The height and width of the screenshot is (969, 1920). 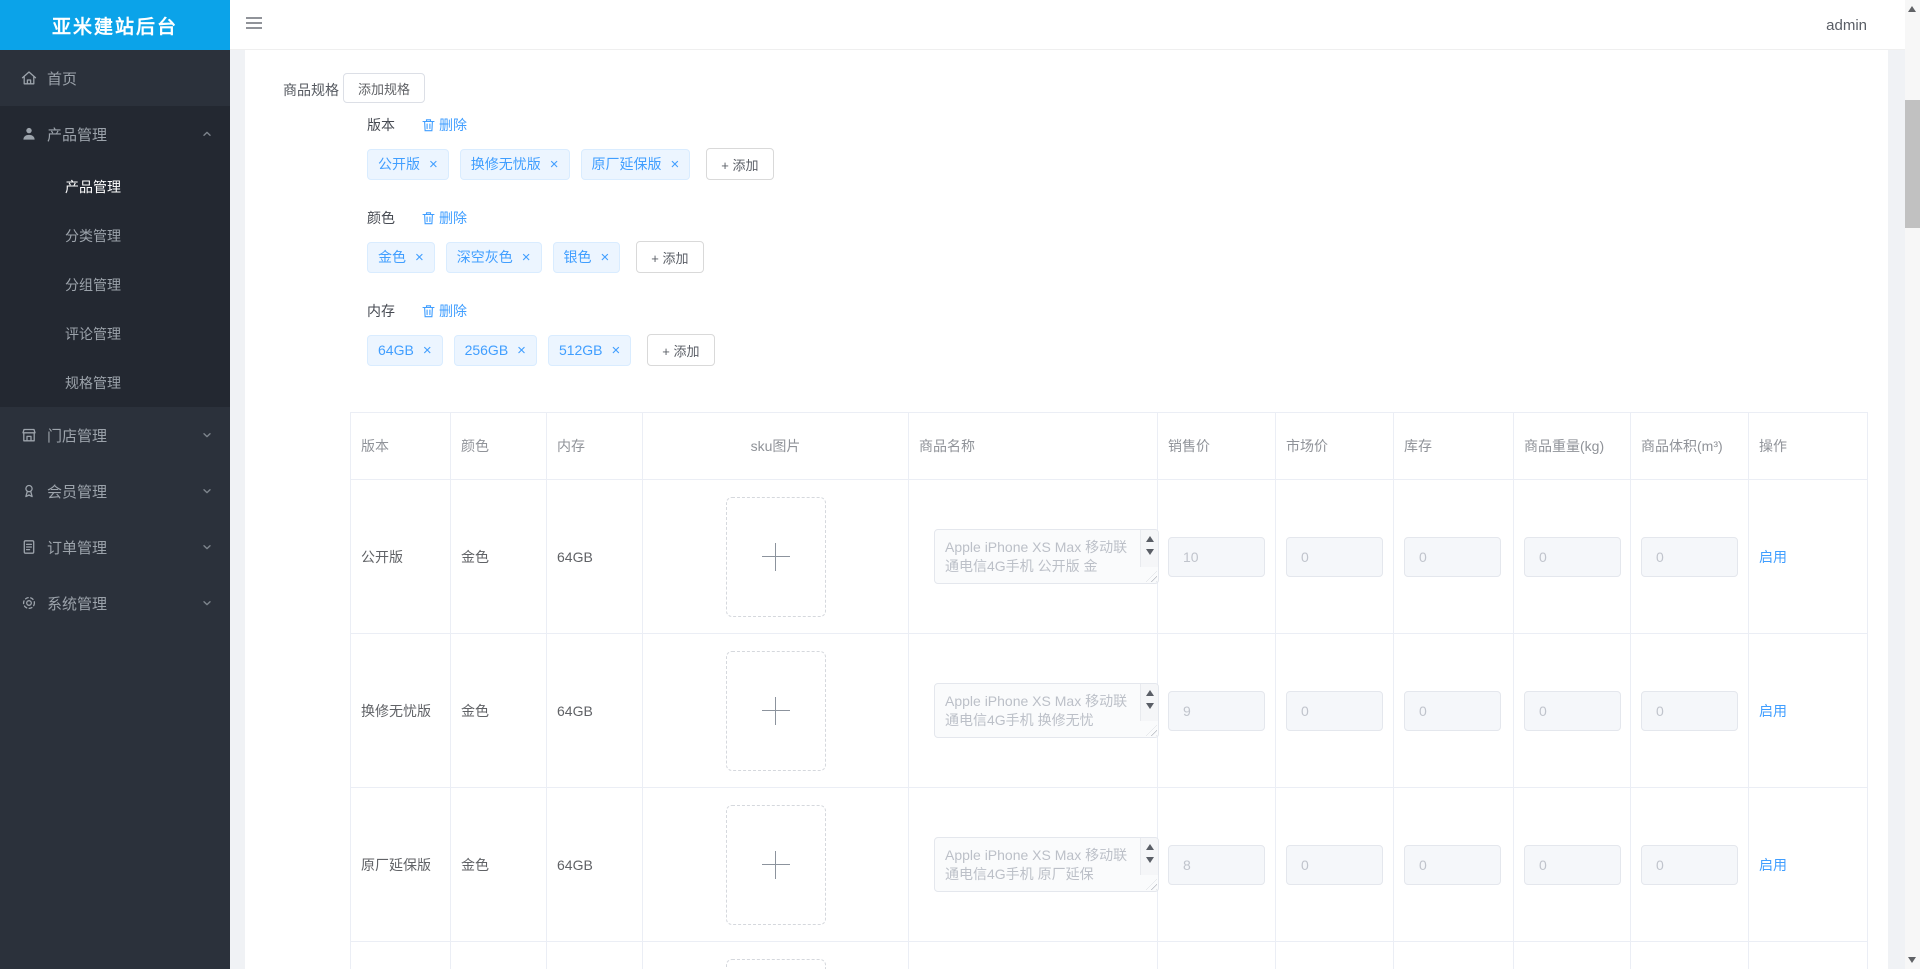 I want to click on sale-price-input: 9, so click(x=1216, y=710).